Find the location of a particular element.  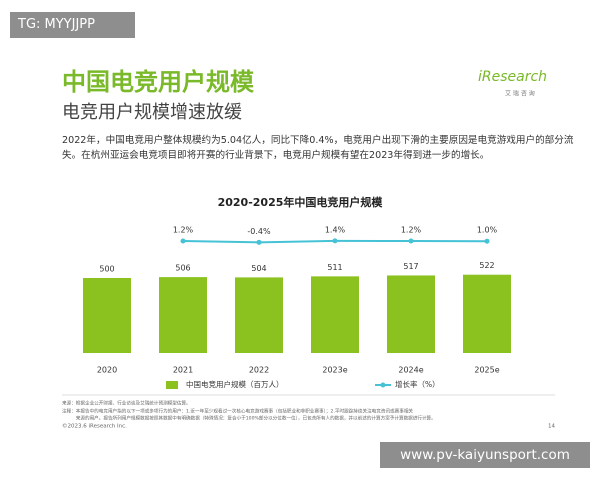

tag: TG: MYYJJPP is located at coordinates (72, 25).